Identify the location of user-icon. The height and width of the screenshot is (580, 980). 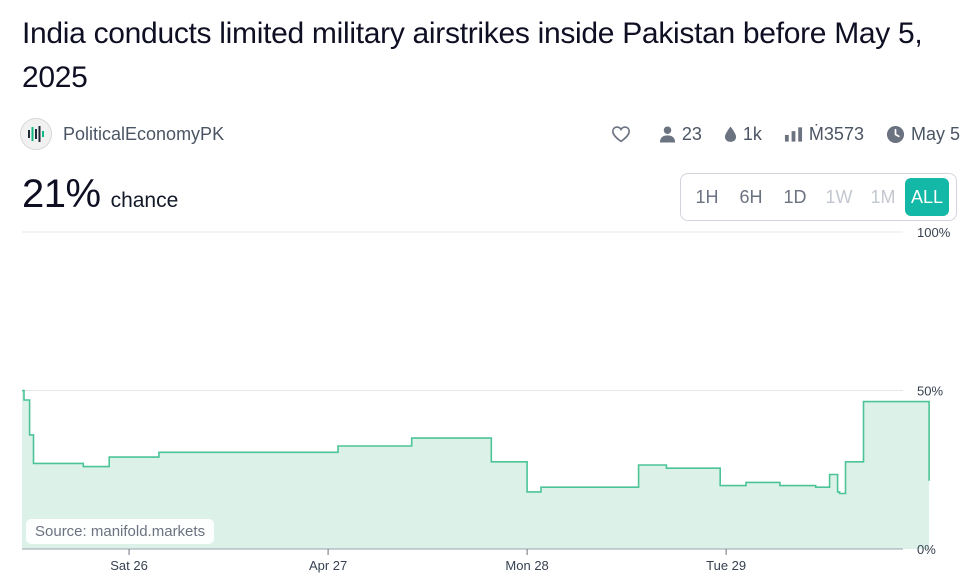
(667, 134).